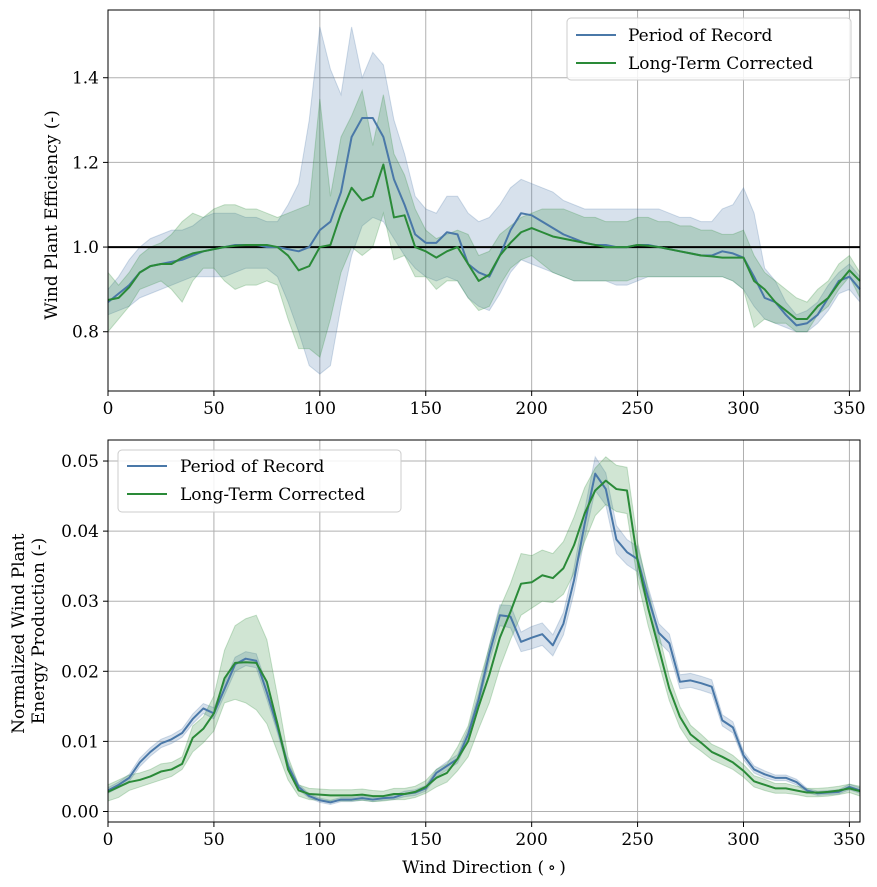 This screenshot has height=887, width=877. I want to click on energy-x-ticks: 0 50 100 150 200 250 300 350, so click(484, 836).